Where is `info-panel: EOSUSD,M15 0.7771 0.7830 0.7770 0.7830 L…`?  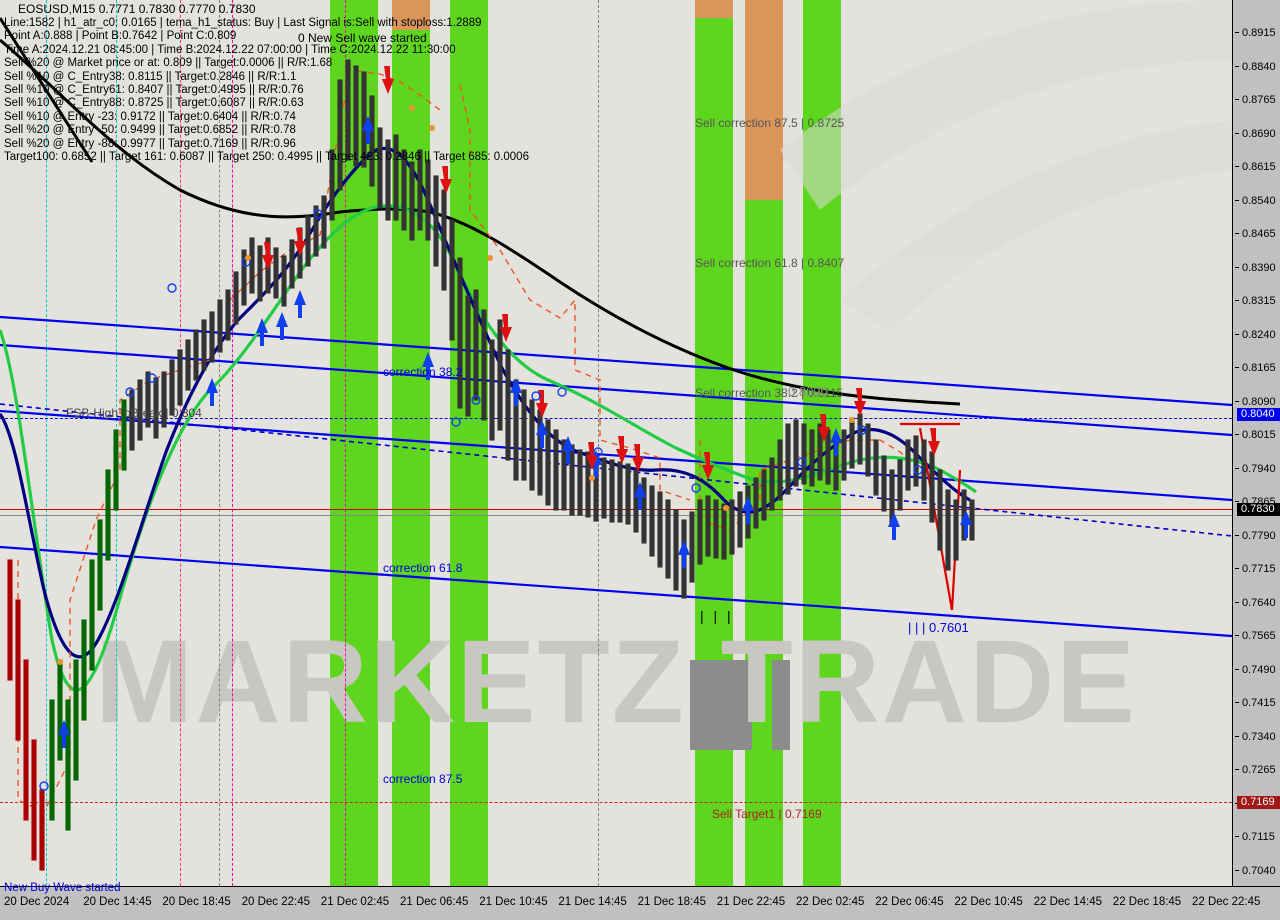
info-panel: EOSUSD,M15 0.7771 0.7830 0.7770 0.7830 L… is located at coordinates (266, 83).